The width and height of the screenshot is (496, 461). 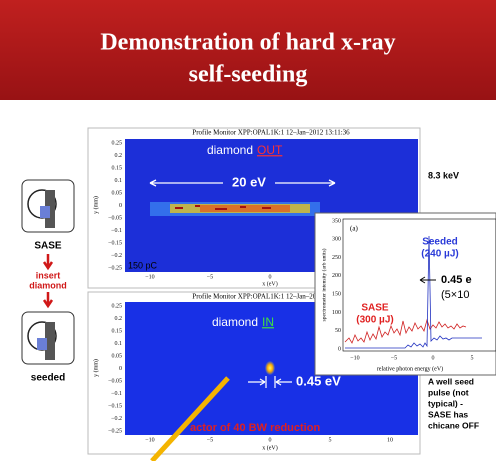 I want to click on y-tick-label: 350, so click(x=336, y=221).